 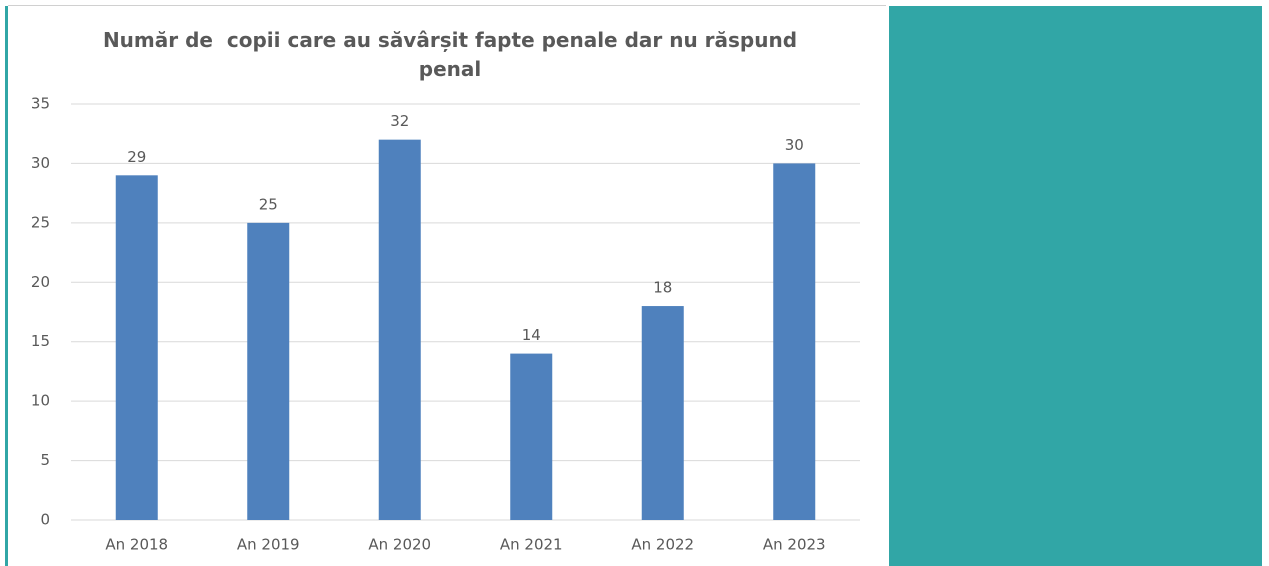 What do you see at coordinates (40, 282) in the screenshot?
I see `y-tick-label: 20` at bounding box center [40, 282].